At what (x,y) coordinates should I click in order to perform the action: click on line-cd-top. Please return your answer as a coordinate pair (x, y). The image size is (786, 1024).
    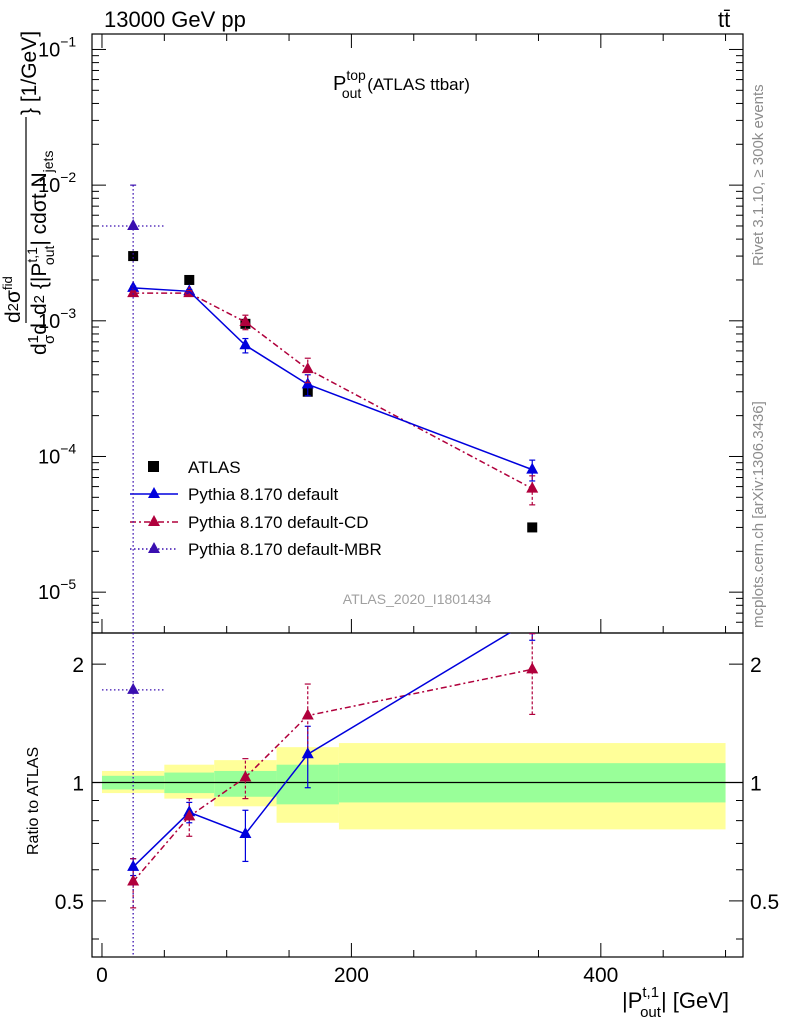
    Looking at the image, I should click on (333, 391).